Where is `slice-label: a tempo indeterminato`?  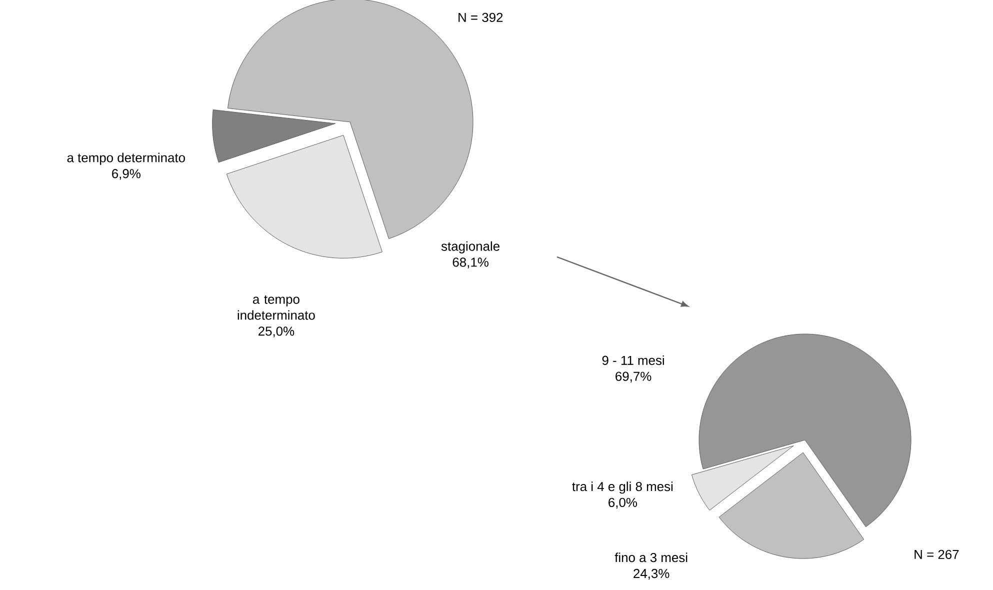
slice-label: a tempo indeterminato is located at coordinates (276, 307).